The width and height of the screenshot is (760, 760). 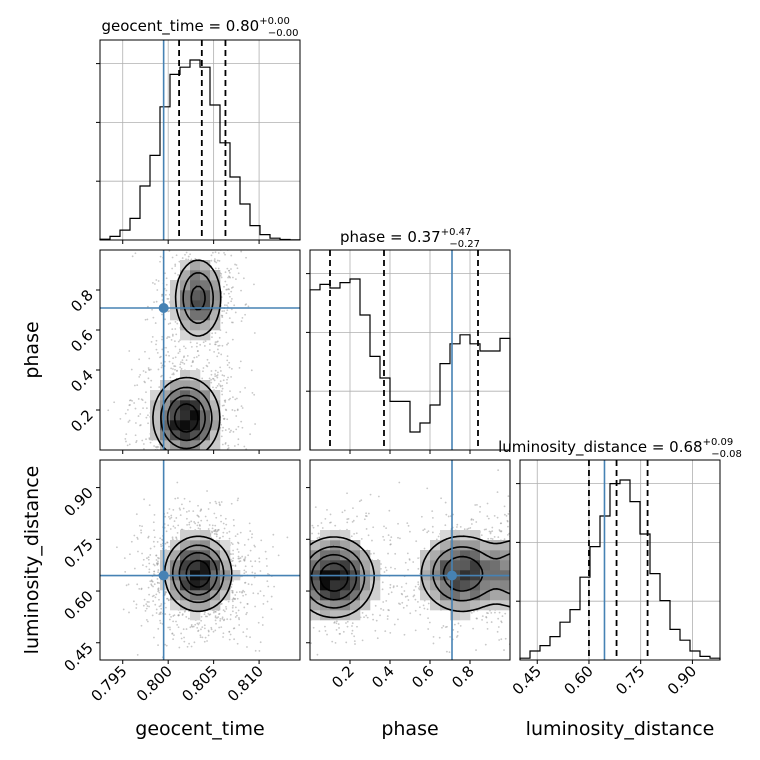 I want to click on axes-frame, so click(x=200, y=140).